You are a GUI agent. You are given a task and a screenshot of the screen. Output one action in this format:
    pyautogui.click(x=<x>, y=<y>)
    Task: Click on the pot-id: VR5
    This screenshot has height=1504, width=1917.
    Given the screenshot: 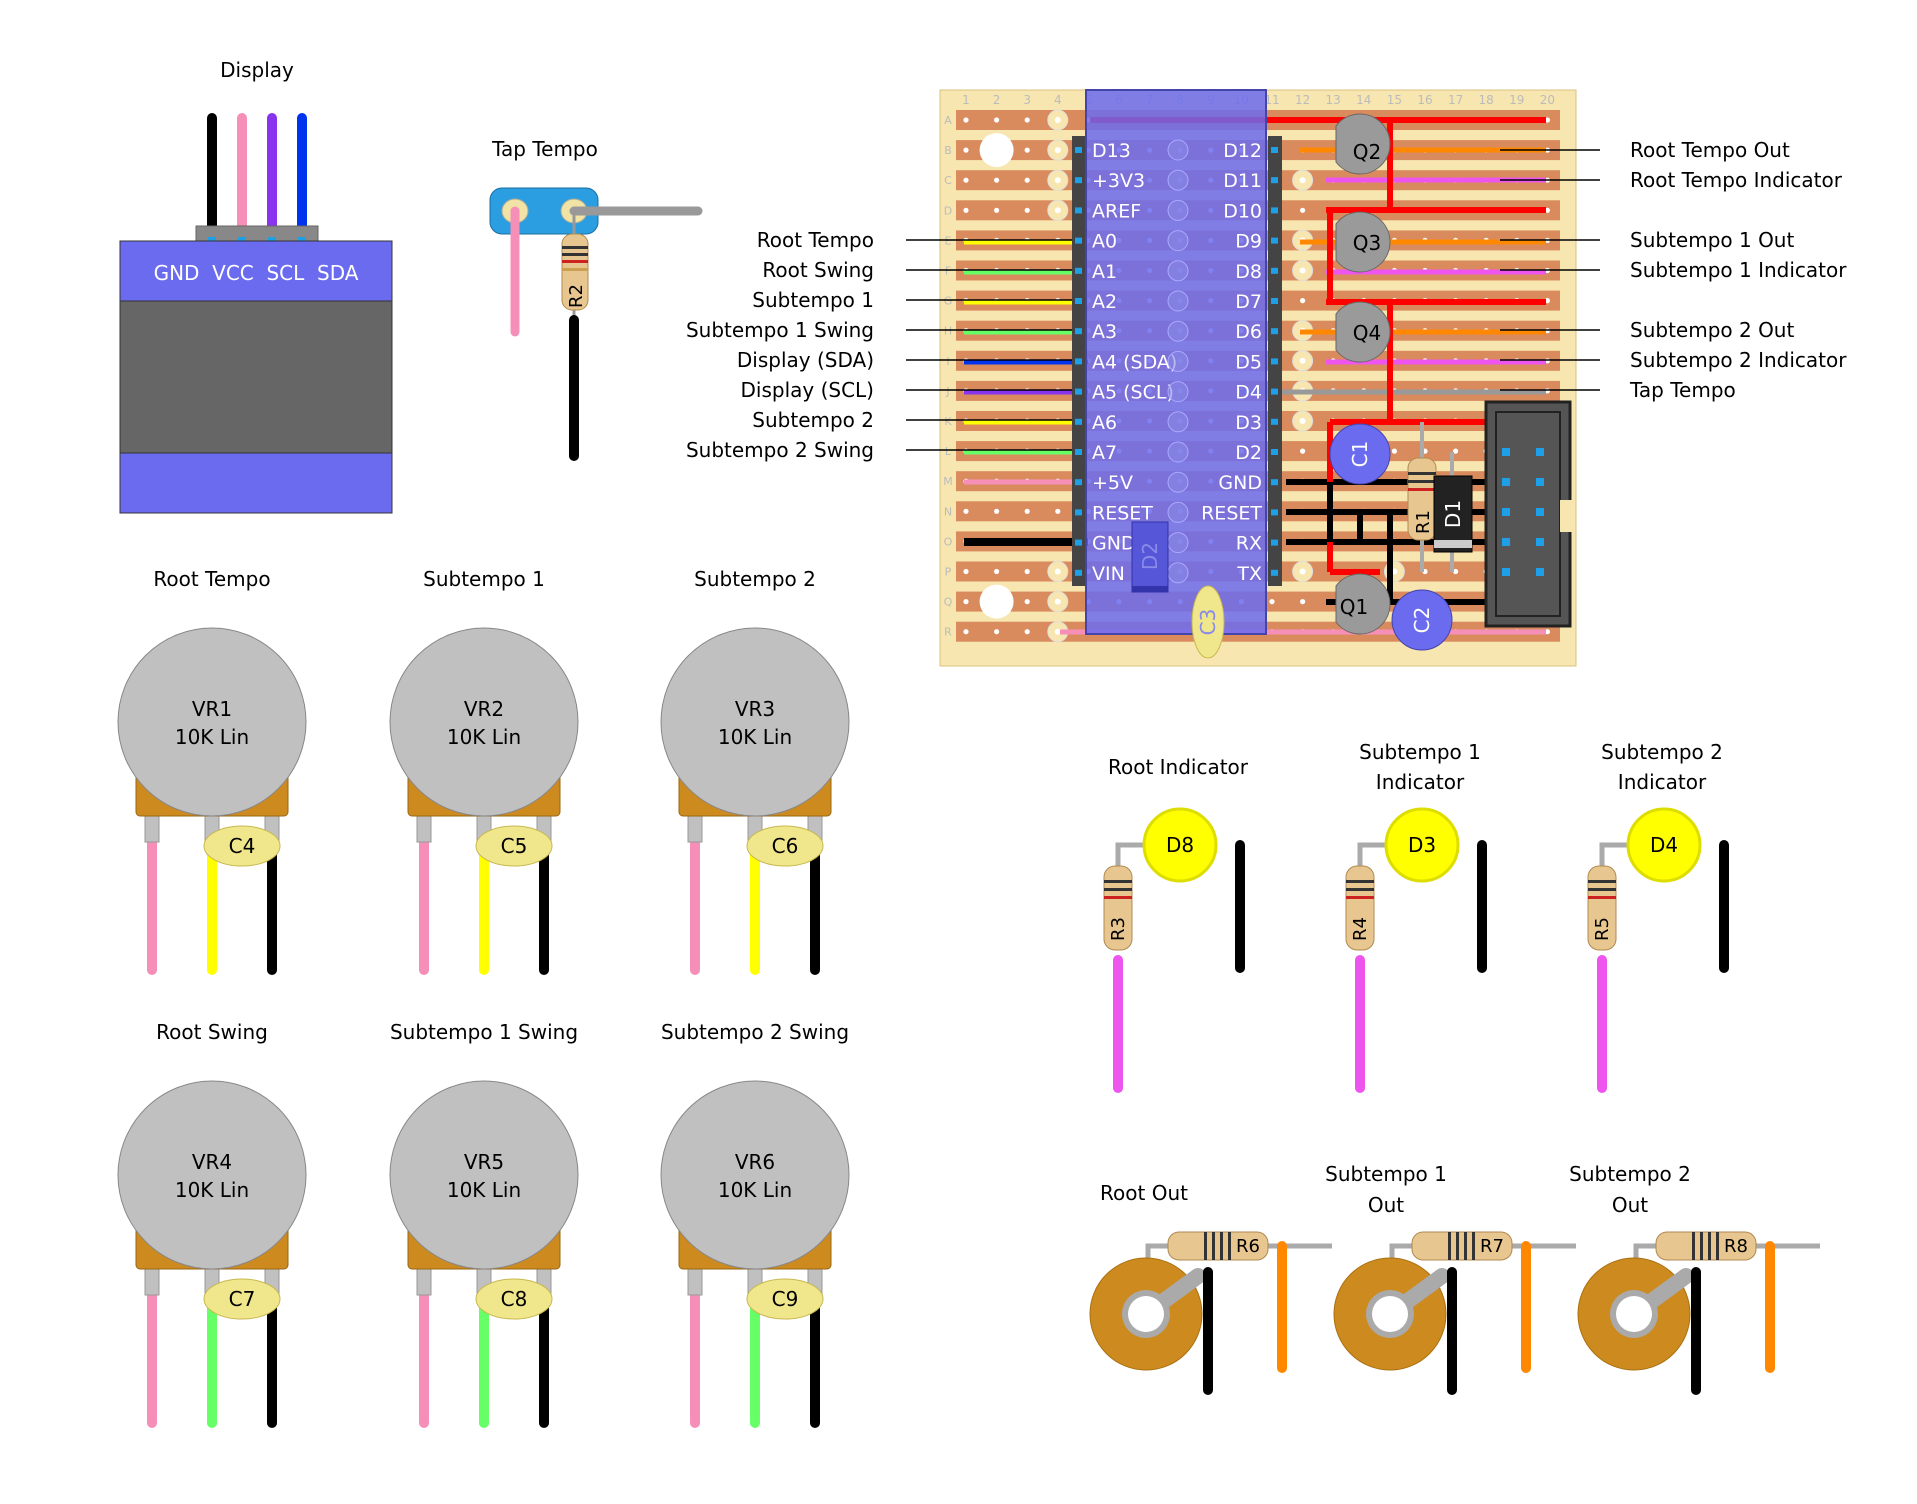 What is the action you would take?
    pyautogui.click(x=484, y=1162)
    